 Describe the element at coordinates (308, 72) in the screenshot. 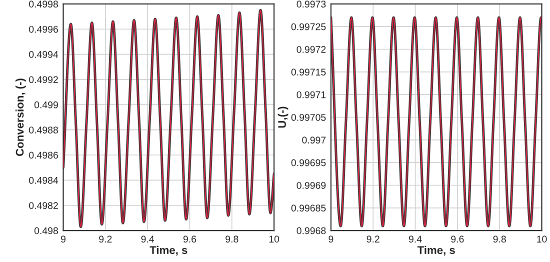

I see `y-tick-label: 0.99715` at that location.